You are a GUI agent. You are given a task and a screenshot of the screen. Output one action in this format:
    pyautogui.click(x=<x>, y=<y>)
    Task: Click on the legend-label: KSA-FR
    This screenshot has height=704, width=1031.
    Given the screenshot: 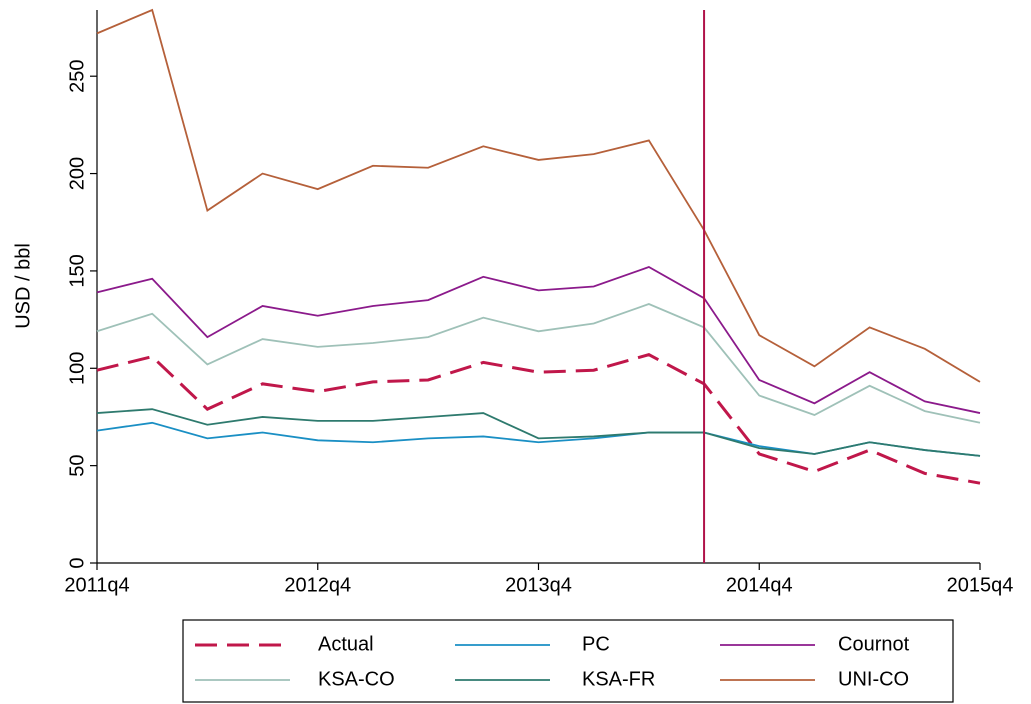 What is the action you would take?
    pyautogui.click(x=618, y=679)
    